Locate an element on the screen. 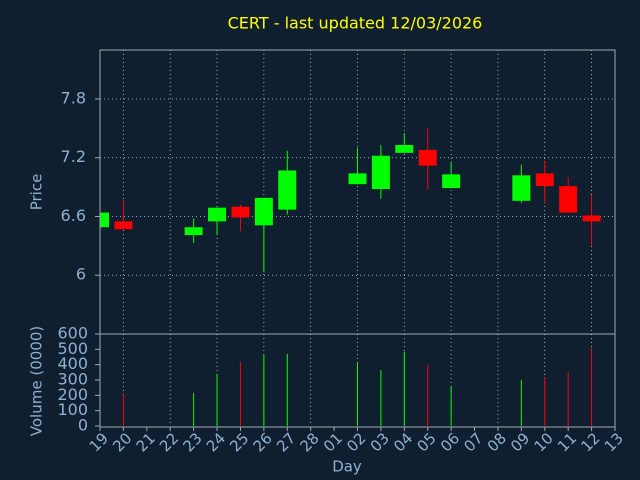  y-tick-label: 7.2 is located at coordinates (73, 156).